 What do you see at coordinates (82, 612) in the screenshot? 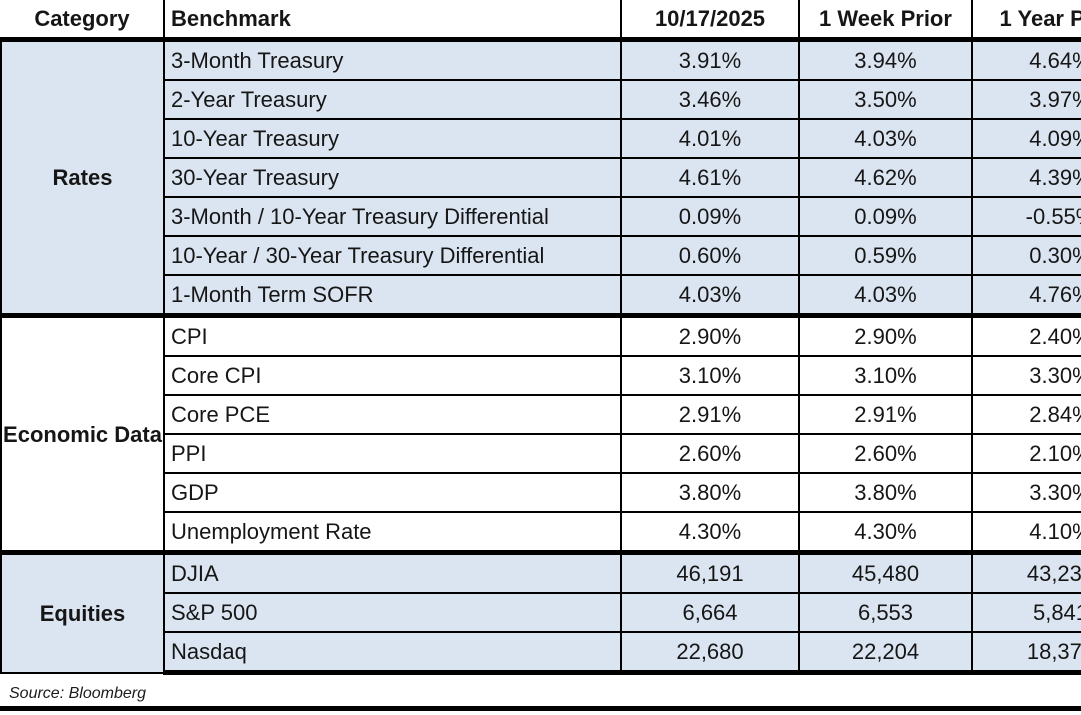
I see `category-cell-equities: Equities` at bounding box center [82, 612].